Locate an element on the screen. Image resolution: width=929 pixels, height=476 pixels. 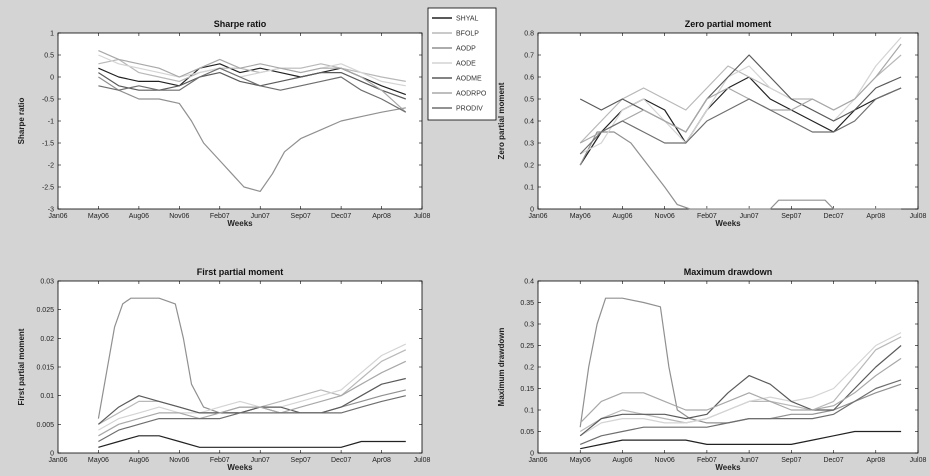
y-tick-label: 1 is located at coordinates (52, 34).